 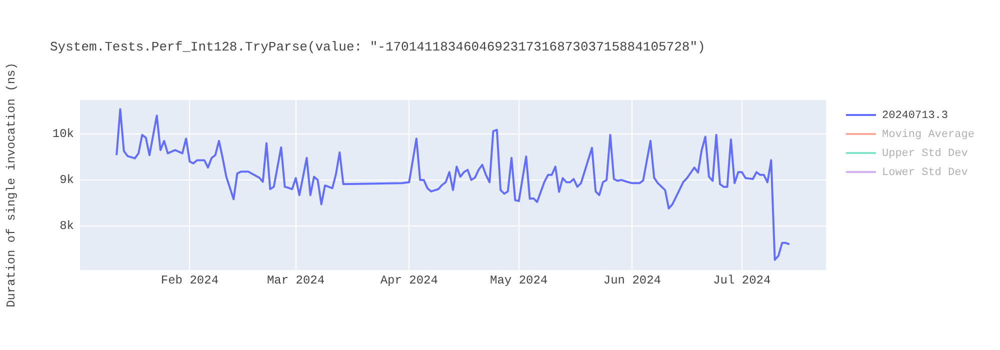 What do you see at coordinates (928, 134) in the screenshot?
I see `legend-label: Moving Average` at bounding box center [928, 134].